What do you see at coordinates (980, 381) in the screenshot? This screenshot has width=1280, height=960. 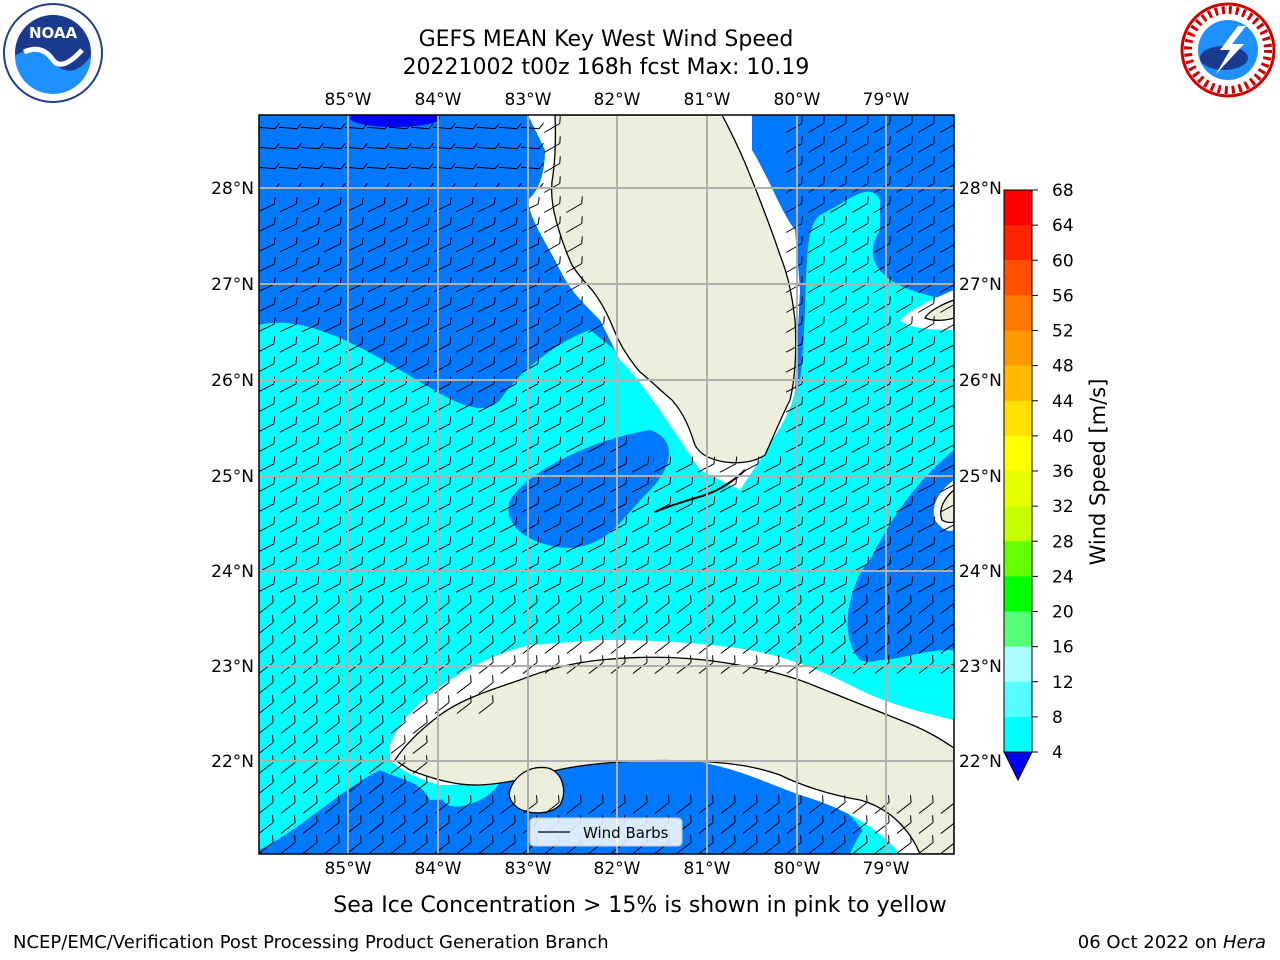 I see `latitude-label-right: 26°N` at bounding box center [980, 381].